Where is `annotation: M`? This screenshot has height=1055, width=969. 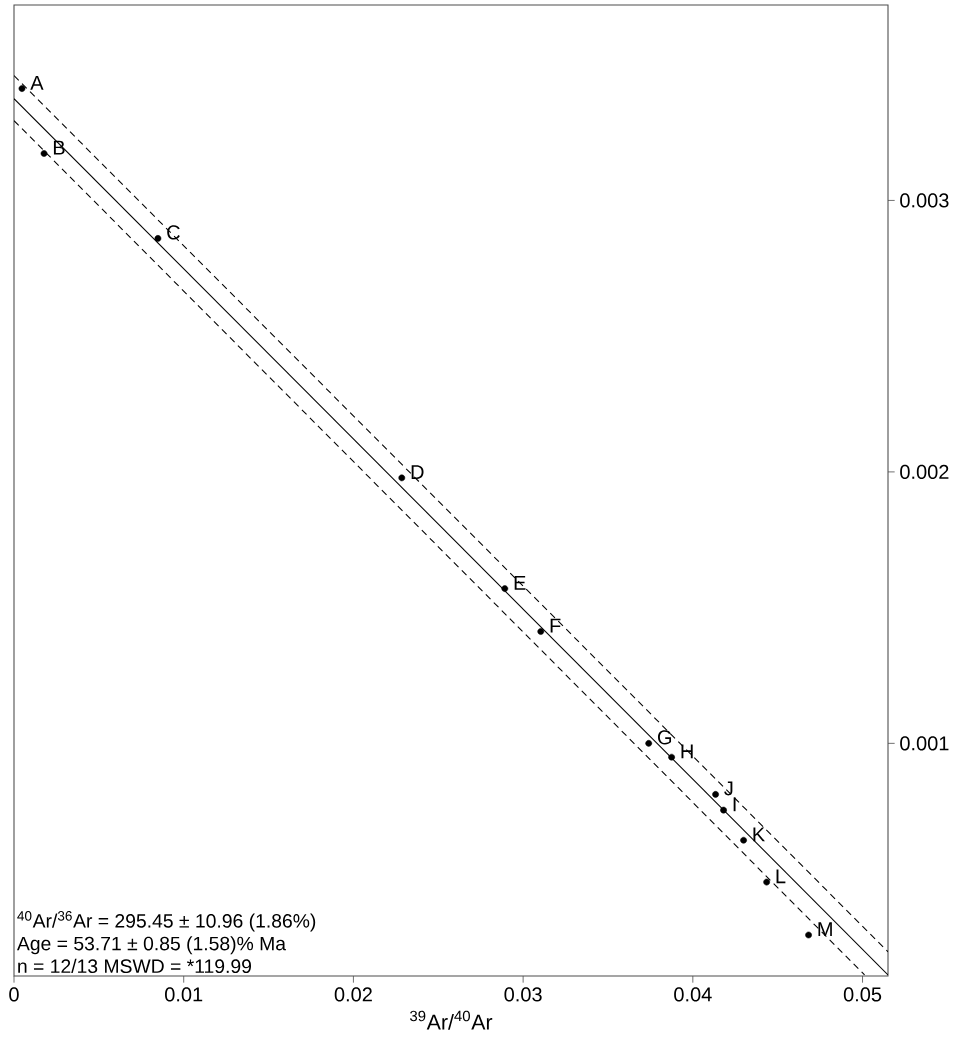
annotation: M is located at coordinates (825, 929).